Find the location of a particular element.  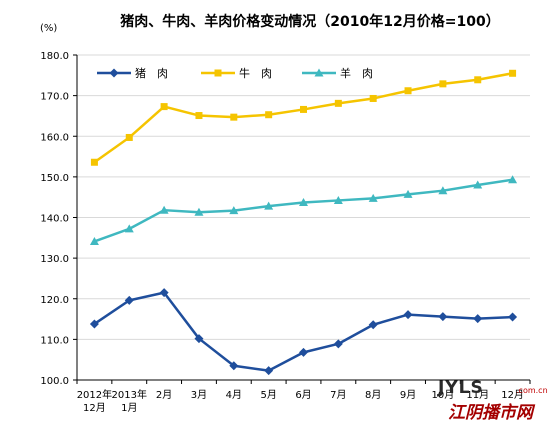

y-tick-label: 180.0 is located at coordinates (54, 56).